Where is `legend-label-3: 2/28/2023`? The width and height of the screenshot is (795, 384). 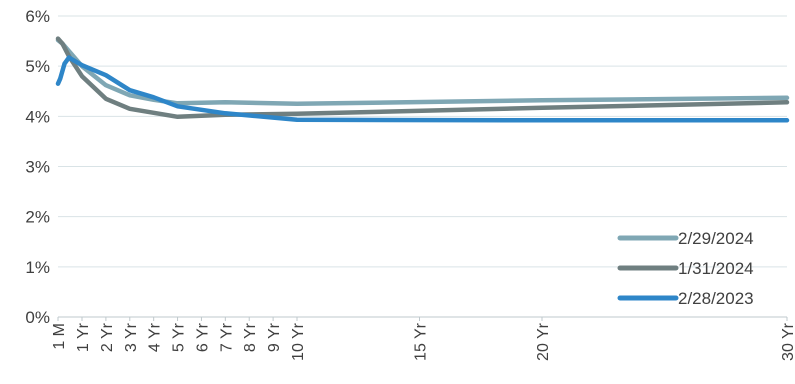
legend-label-3: 2/28/2023 is located at coordinates (716, 298).